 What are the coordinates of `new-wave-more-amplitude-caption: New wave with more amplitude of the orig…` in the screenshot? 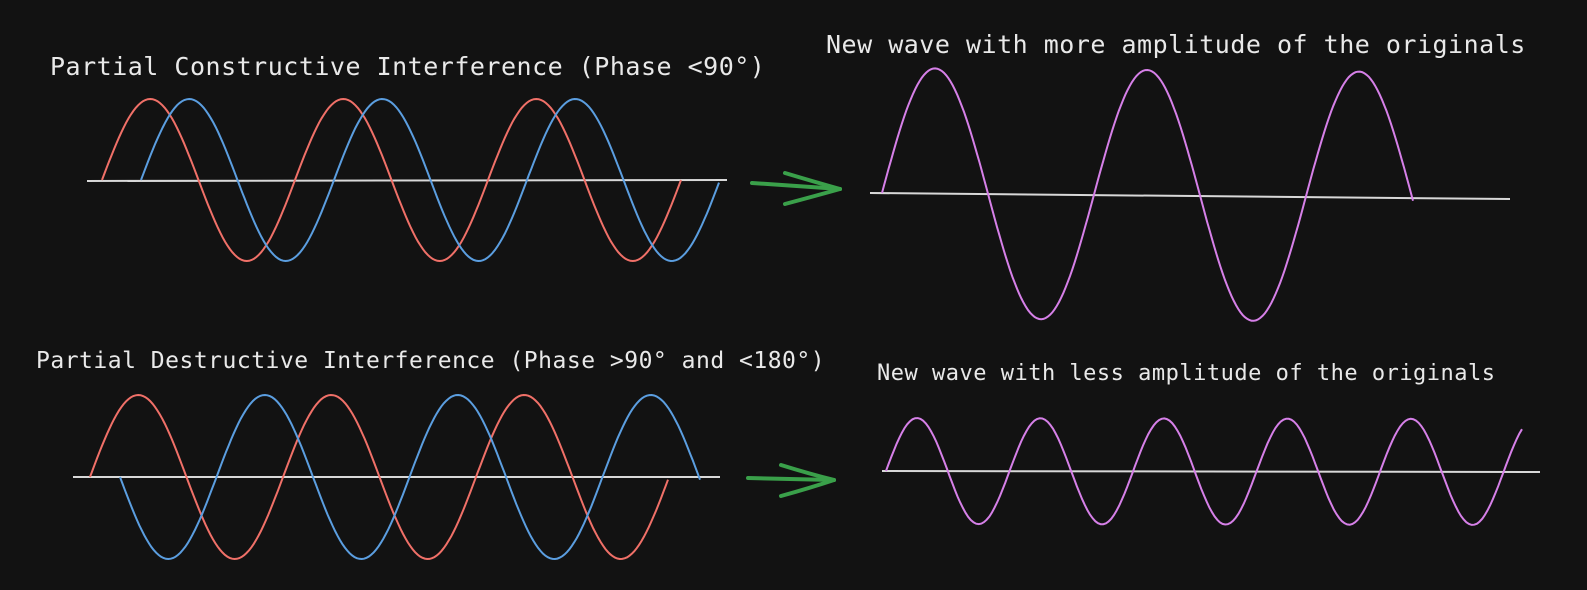 It's located at (1176, 44).